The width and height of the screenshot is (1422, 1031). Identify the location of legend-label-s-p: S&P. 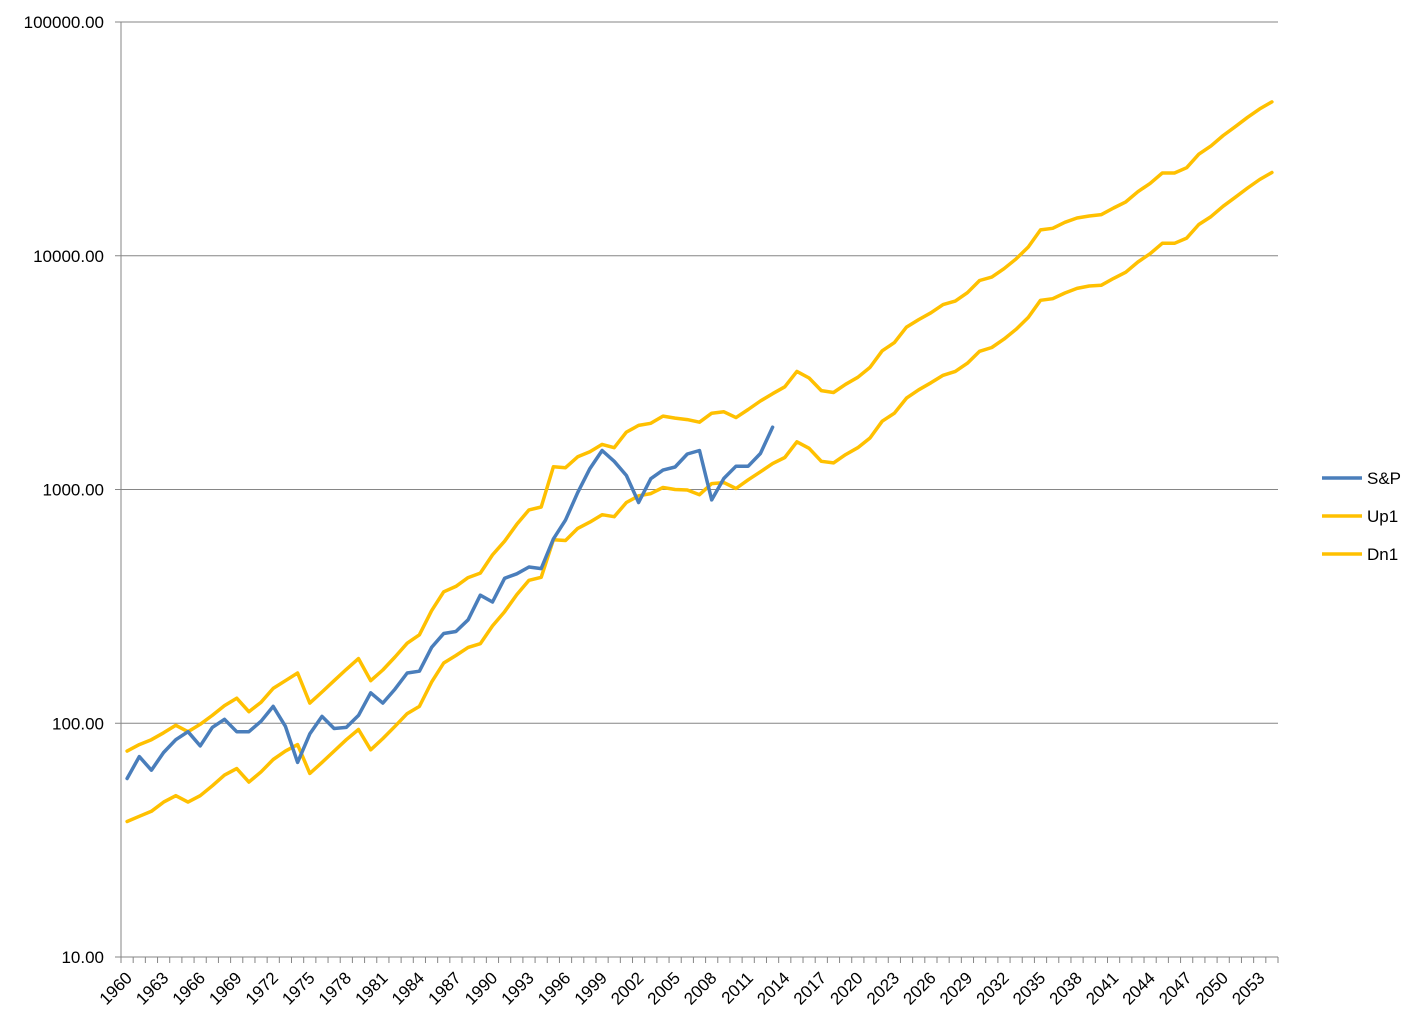
(1384, 478).